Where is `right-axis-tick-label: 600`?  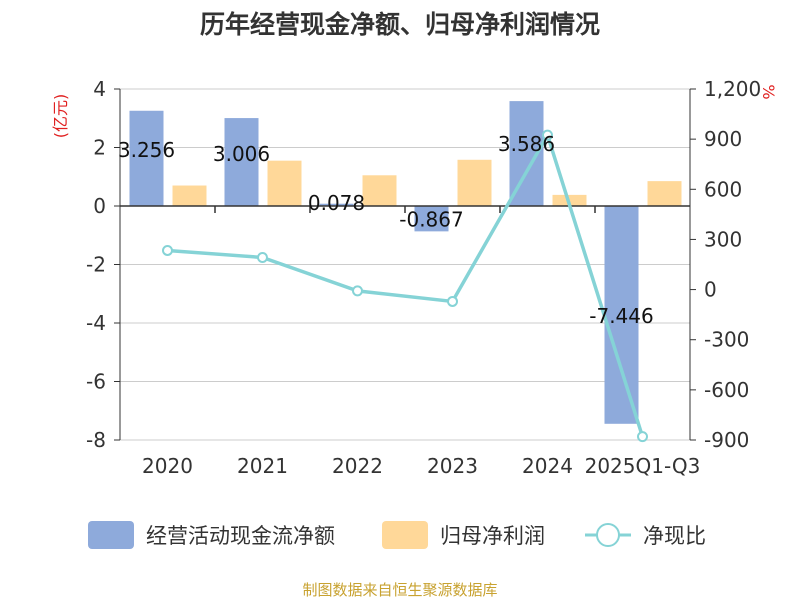
right-axis-tick-label: 600 is located at coordinates (723, 189).